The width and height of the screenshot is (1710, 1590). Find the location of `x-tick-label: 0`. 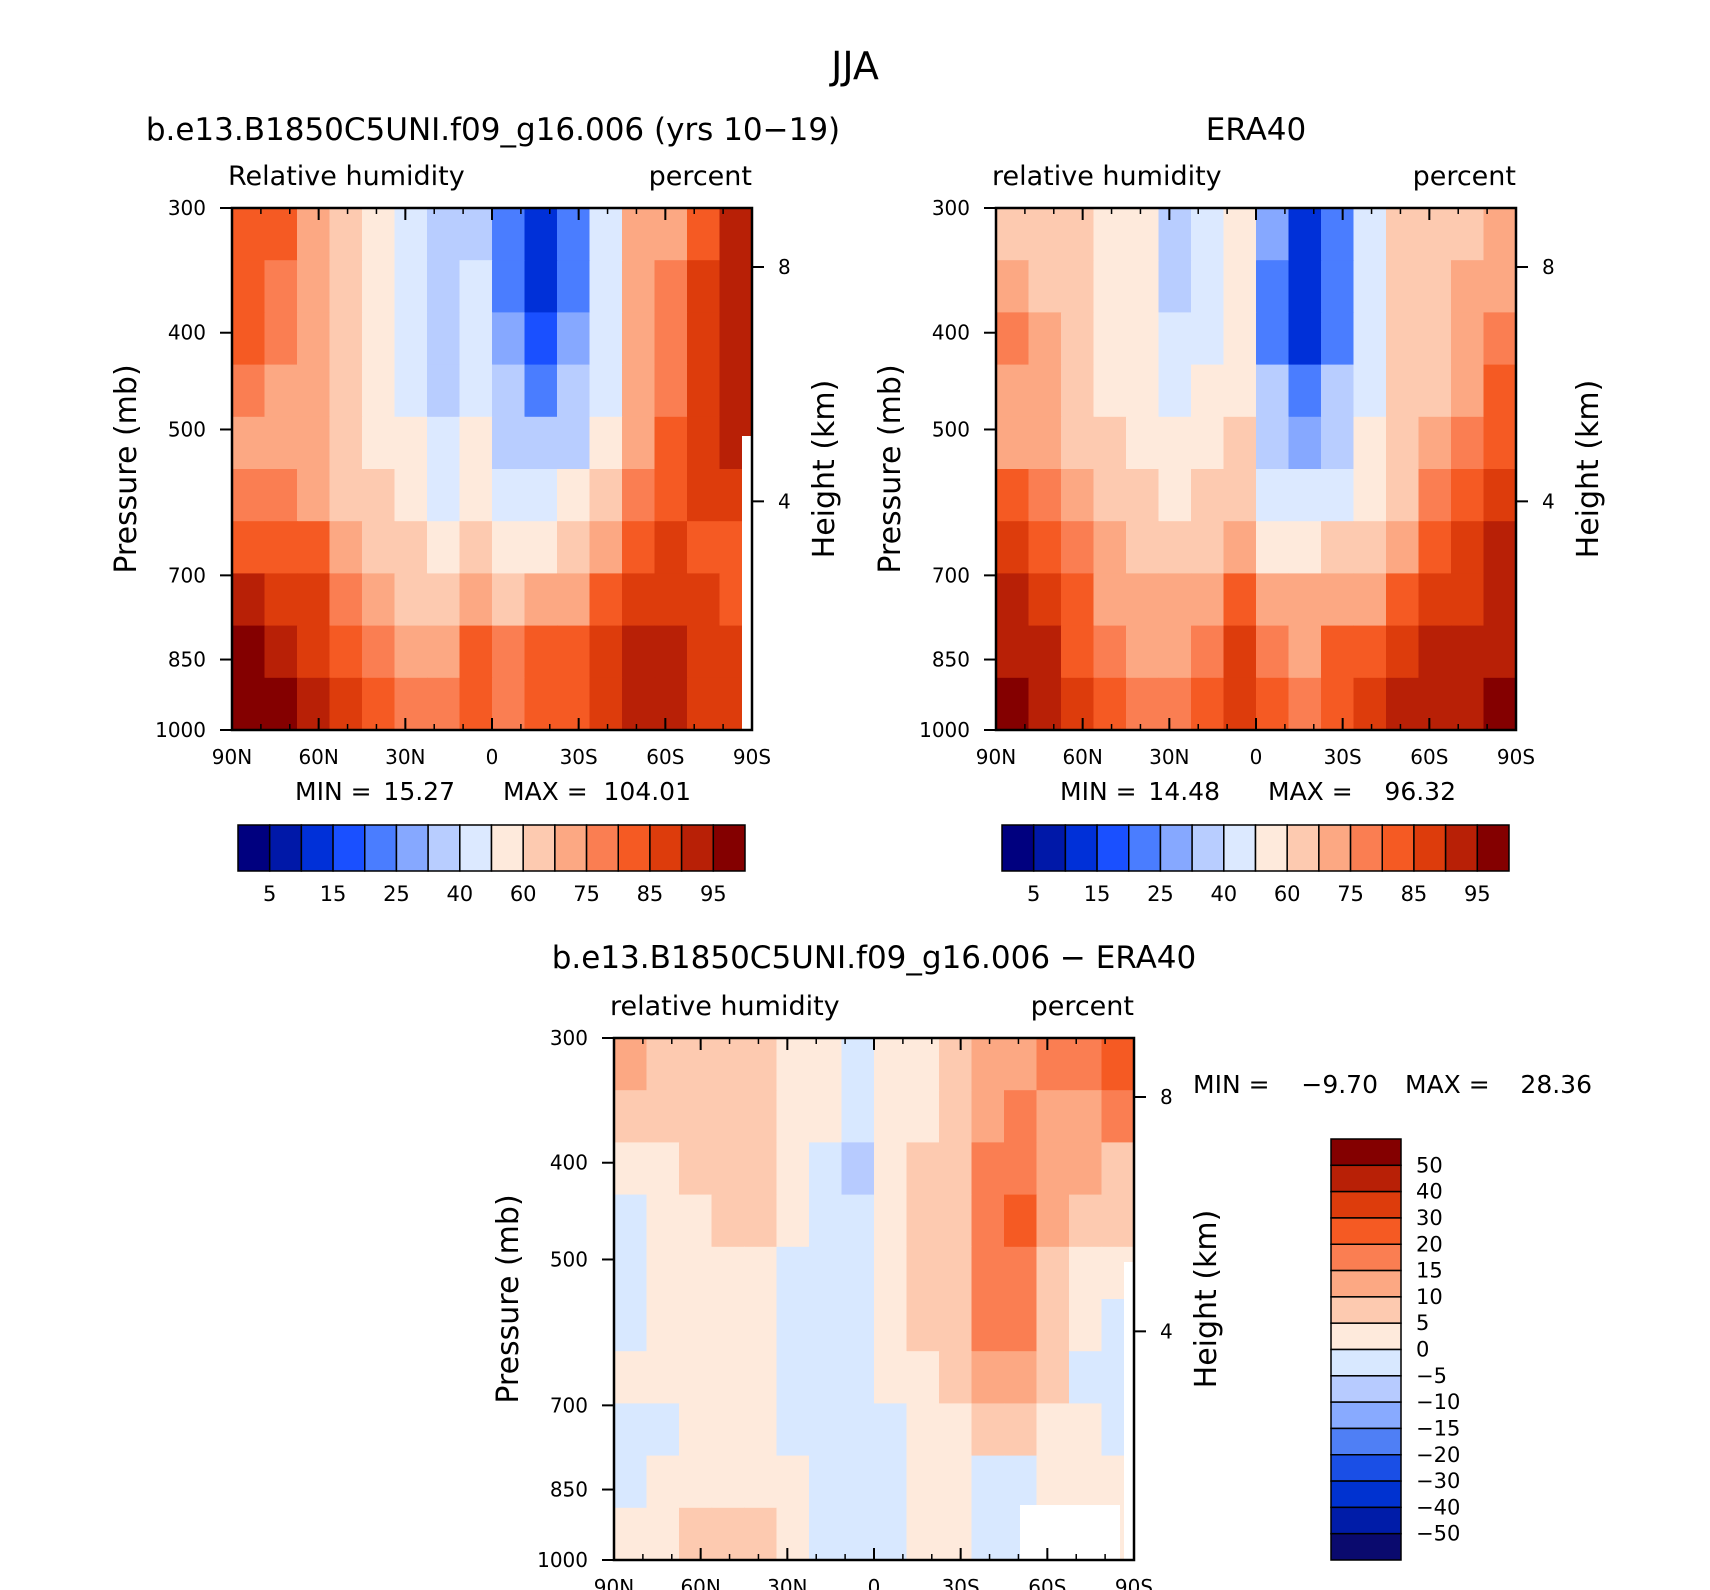

x-tick-label: 0 is located at coordinates (1256, 757).